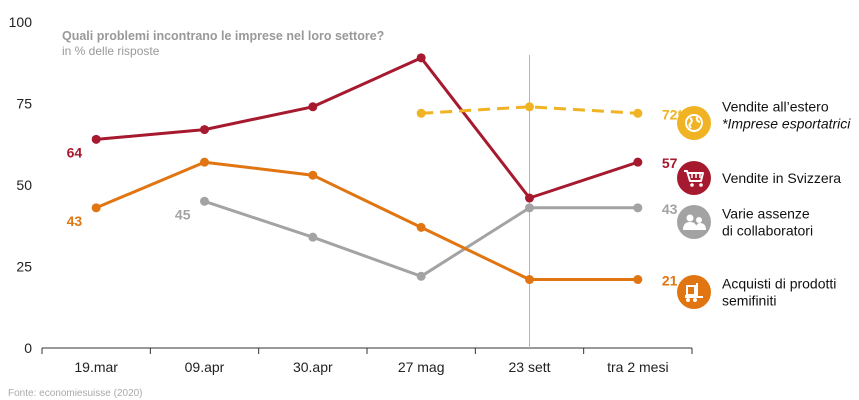 This screenshot has width=859, height=400. Describe the element at coordinates (24, 267) in the screenshot. I see `y-tick-label-25: 25` at that location.